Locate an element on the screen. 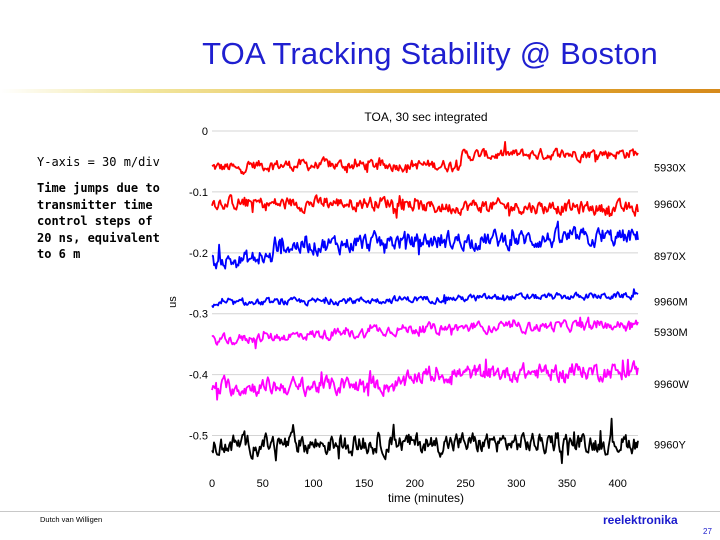 The height and width of the screenshot is (540, 720). x-tick-label: 150 is located at coordinates (364, 484).